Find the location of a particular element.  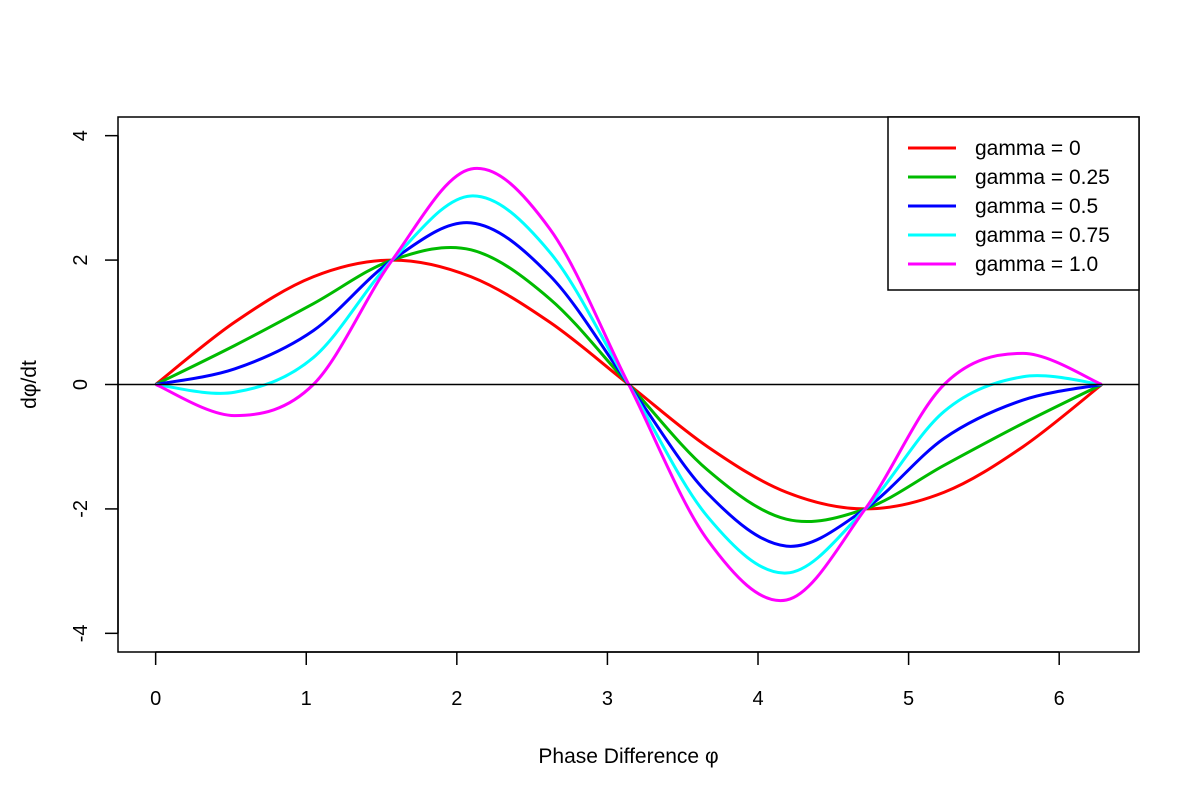

y-tick-label: 2 is located at coordinates (81, 260).